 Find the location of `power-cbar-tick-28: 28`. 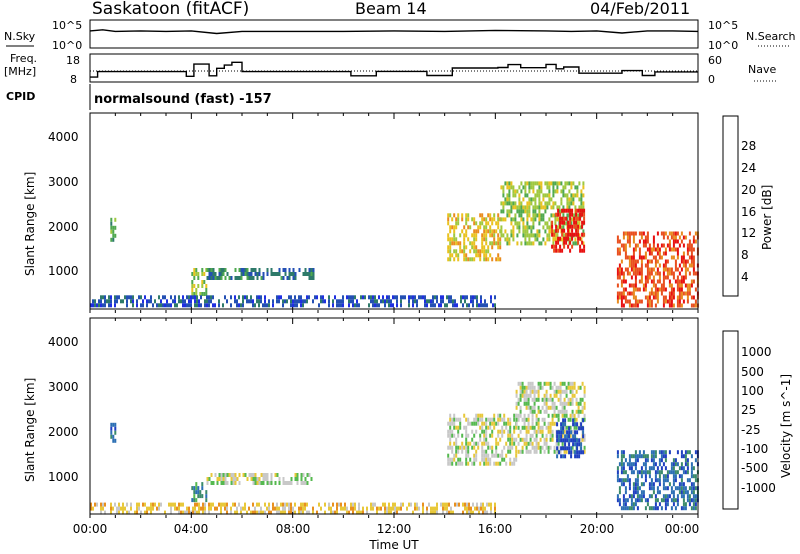

power-cbar-tick-28: 28 is located at coordinates (748, 146).